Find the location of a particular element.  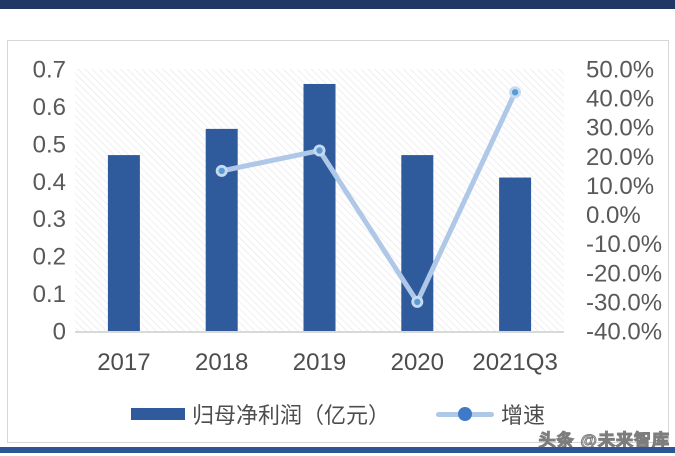

legend-label-growth: 增速 is located at coordinates (523, 415).